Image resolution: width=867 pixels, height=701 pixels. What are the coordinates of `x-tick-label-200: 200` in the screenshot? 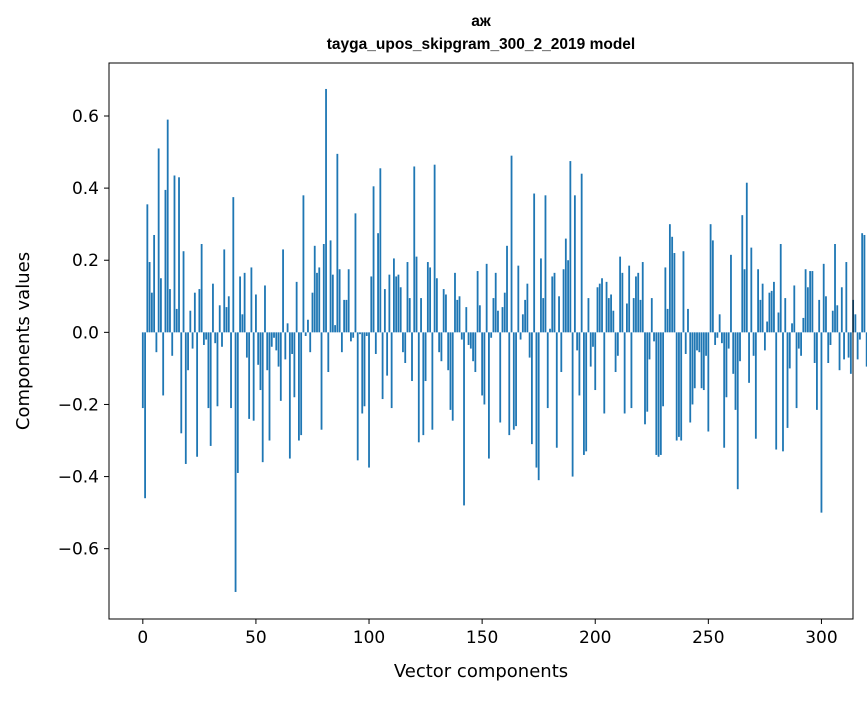 It's located at (595, 638).